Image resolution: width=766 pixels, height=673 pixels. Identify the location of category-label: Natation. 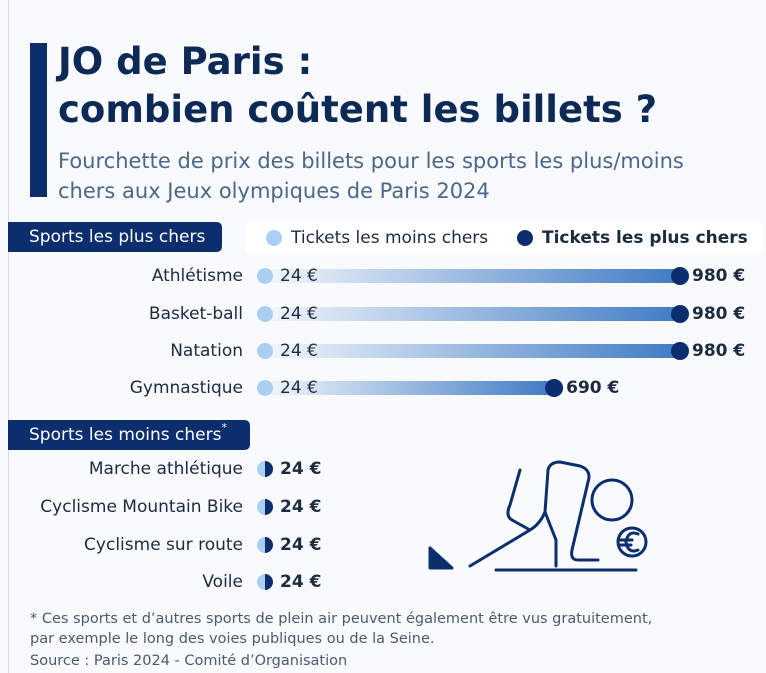
(206, 351).